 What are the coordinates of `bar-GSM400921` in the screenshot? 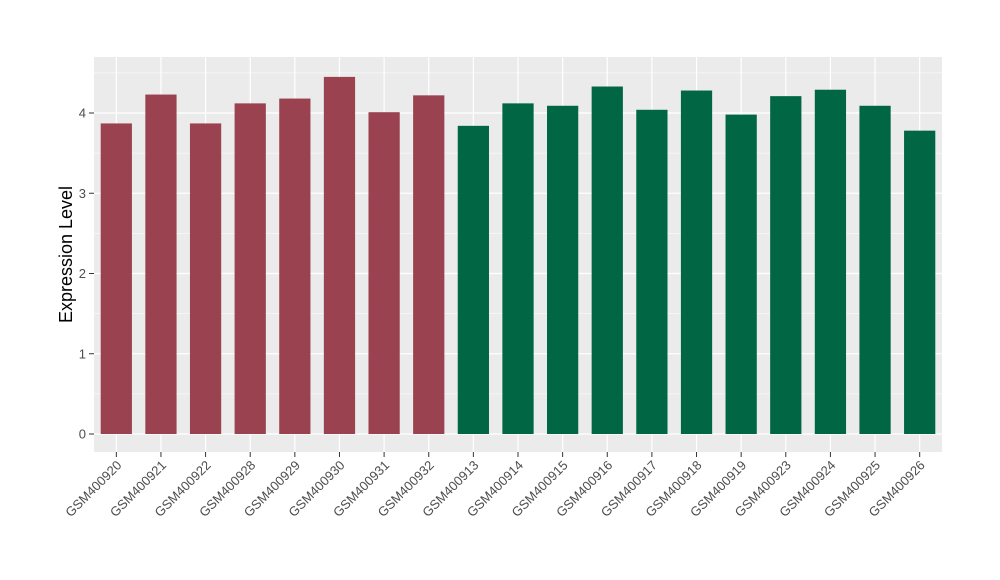 It's located at (161, 264).